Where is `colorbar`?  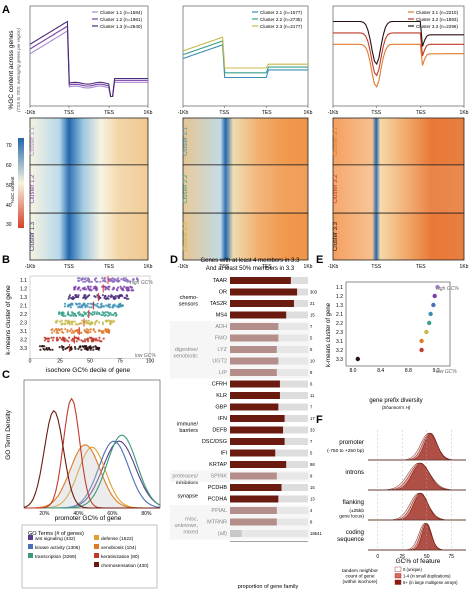 colorbar is located at coordinates (21, 183).